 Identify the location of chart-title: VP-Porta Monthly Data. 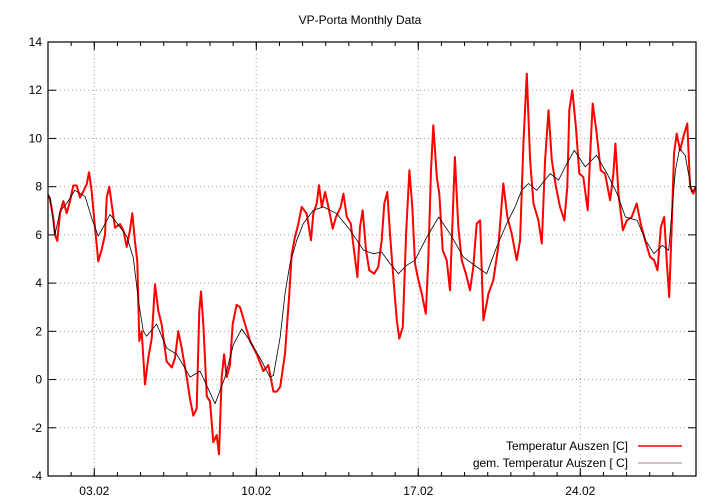
(360, 20).